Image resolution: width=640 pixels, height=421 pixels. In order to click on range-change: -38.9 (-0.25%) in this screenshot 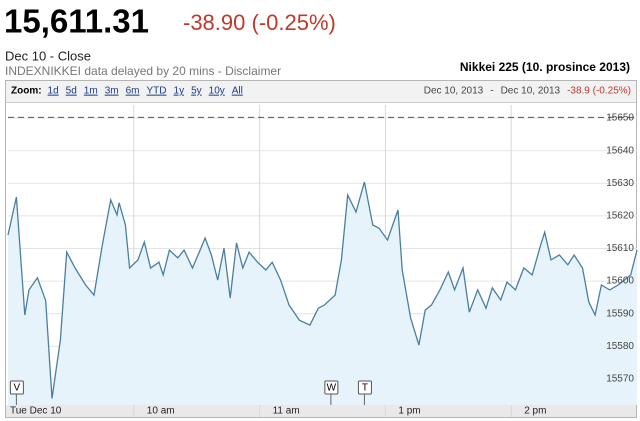, I will do `click(599, 91)`.